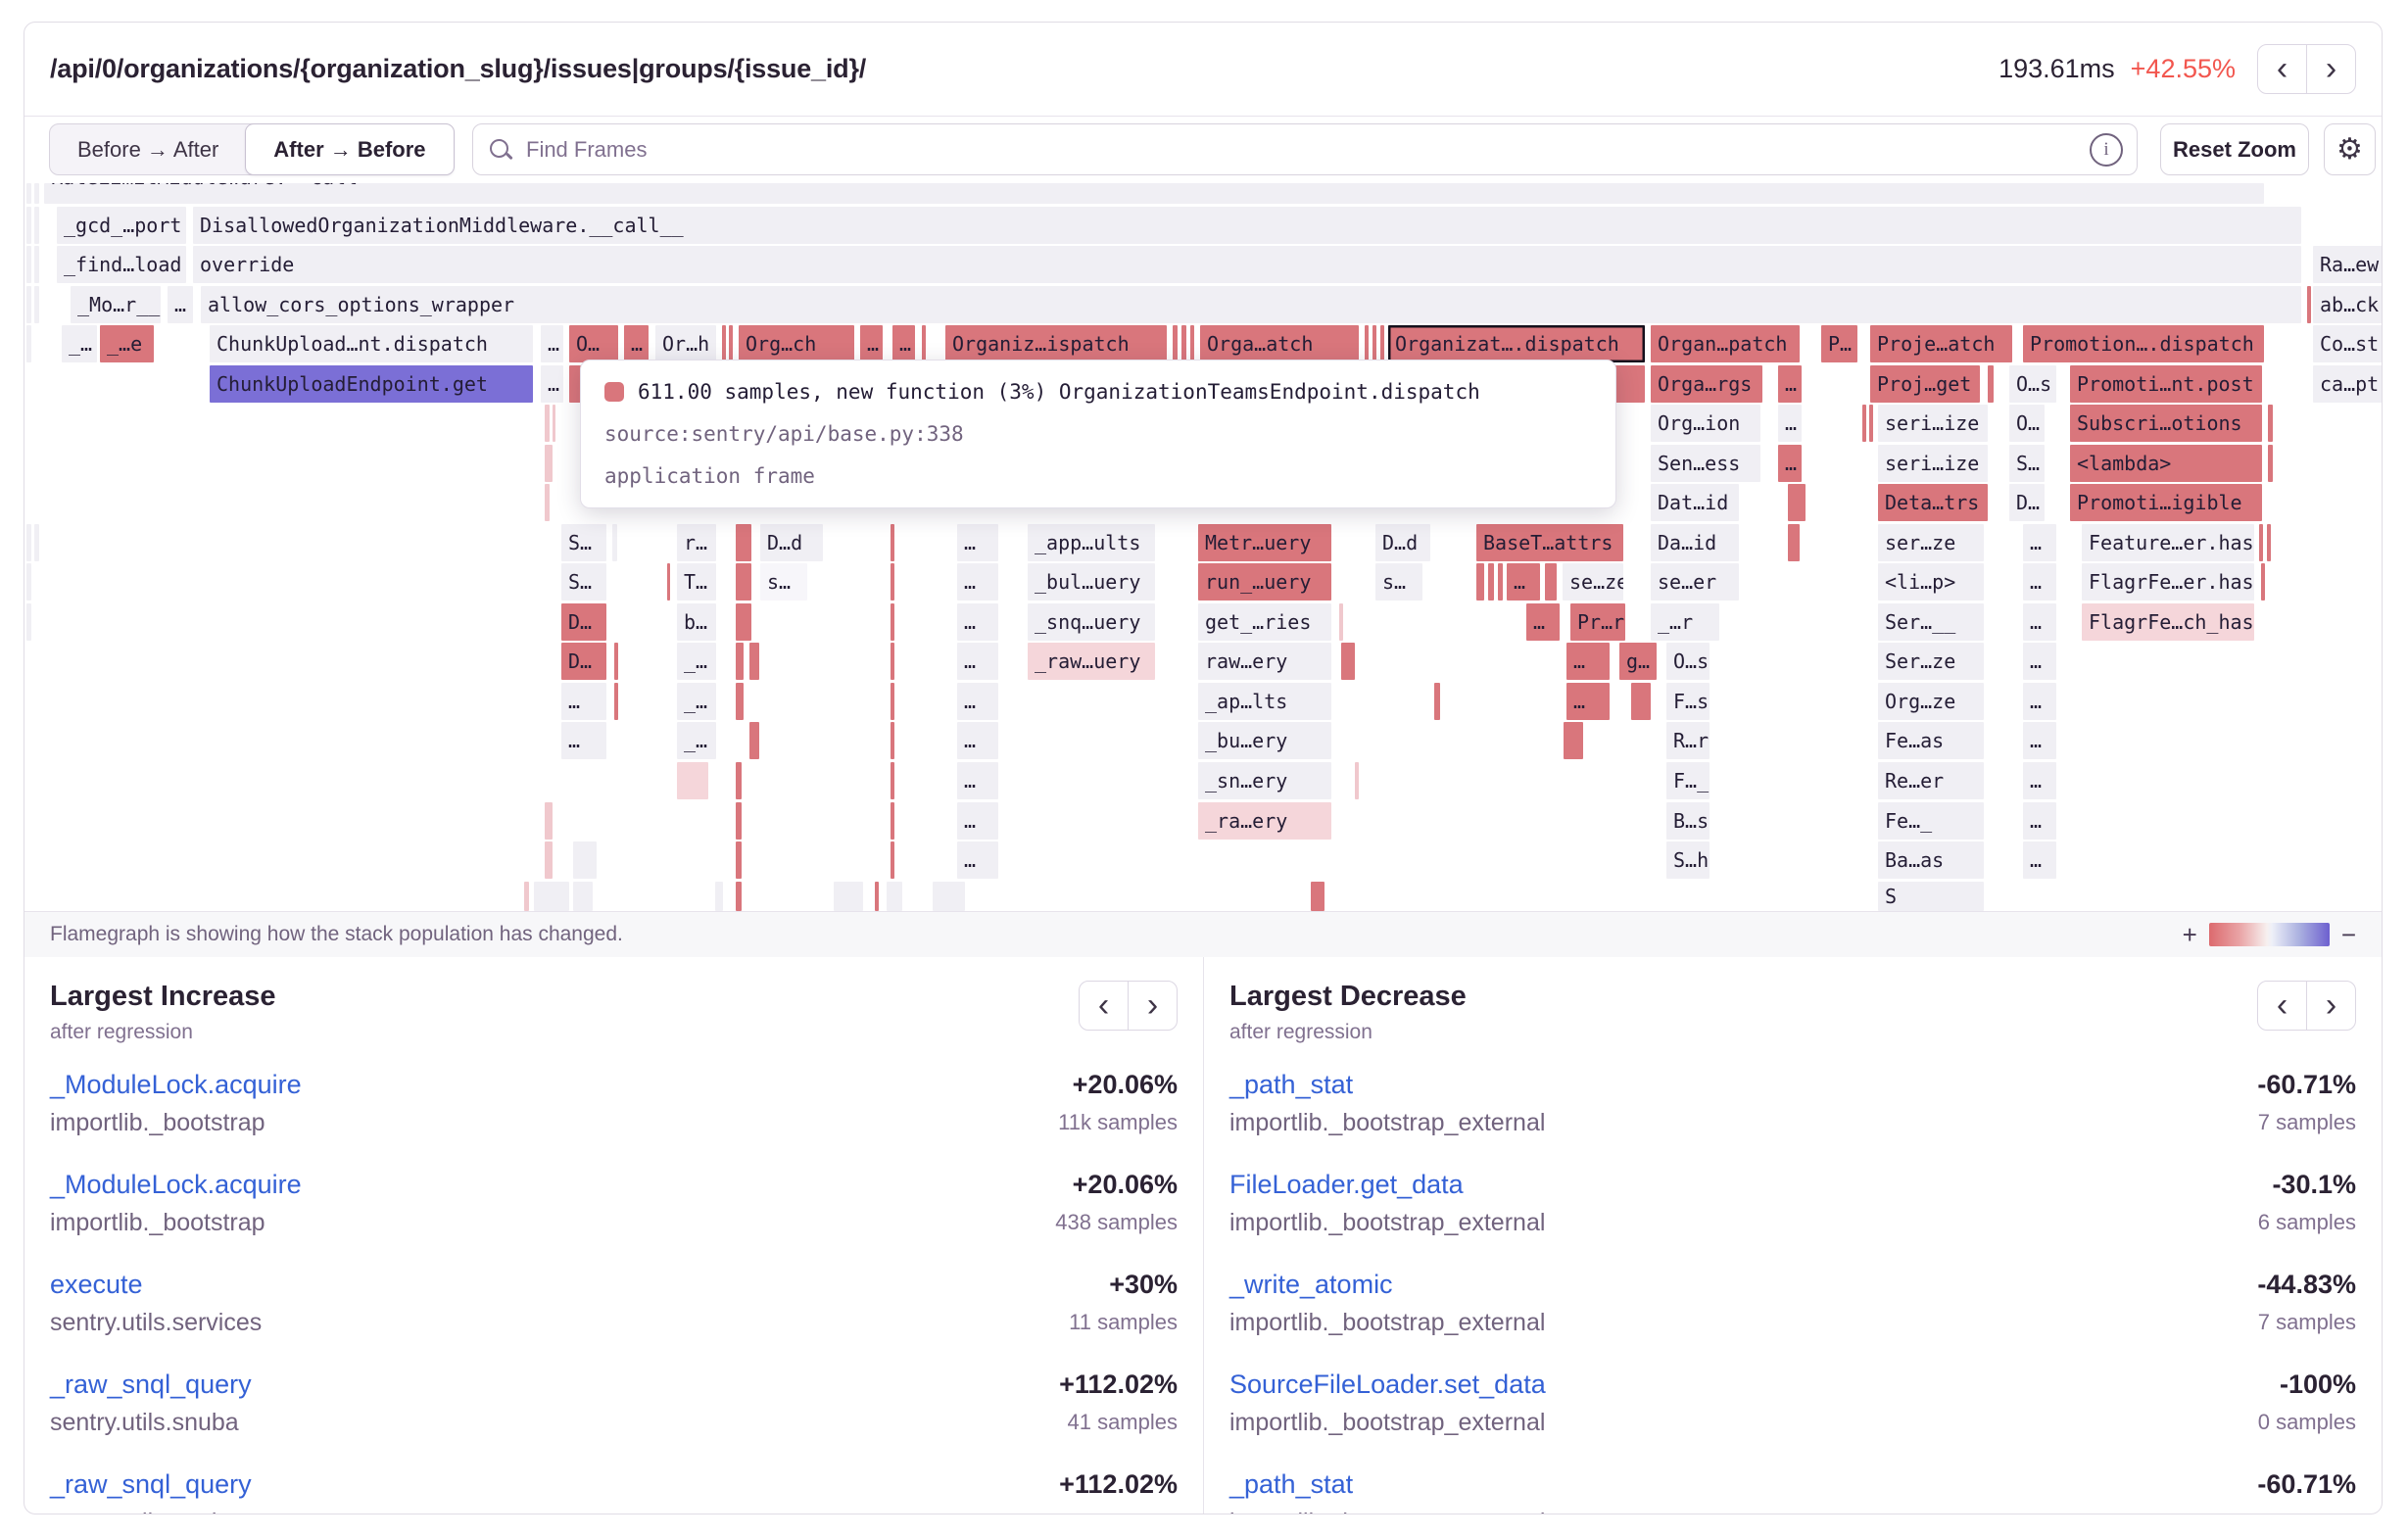 The image size is (2408, 1538). Describe the element at coordinates (1933, 503) in the screenshot. I see `flamegraph-frame: Deta…trs` at that location.